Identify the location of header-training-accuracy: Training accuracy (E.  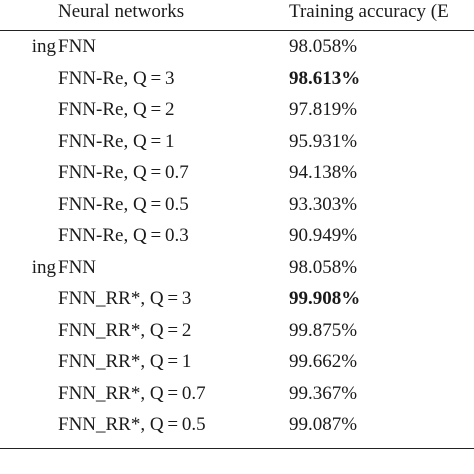
(369, 11).